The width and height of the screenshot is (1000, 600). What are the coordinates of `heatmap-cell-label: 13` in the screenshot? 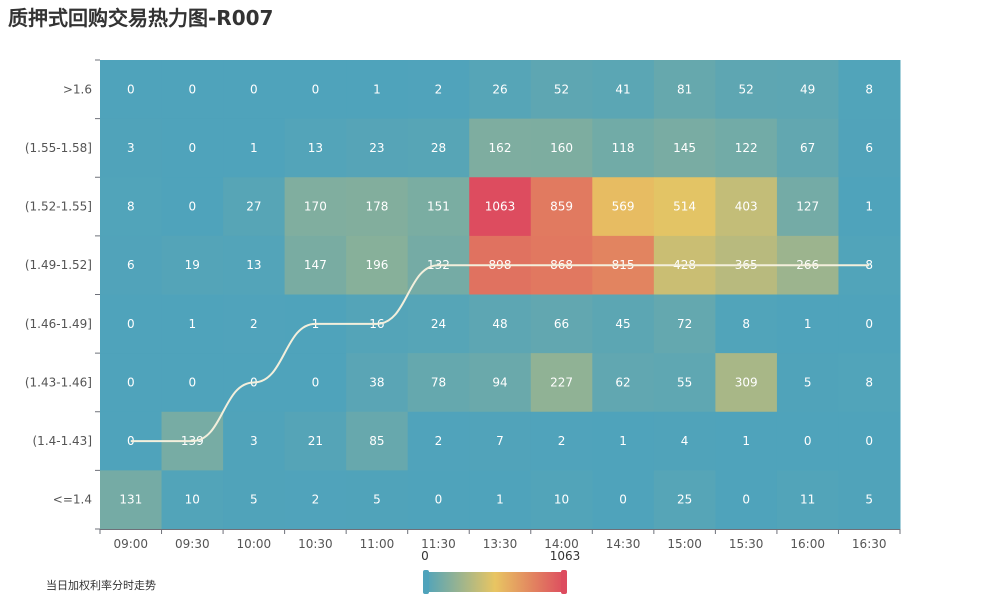 It's located at (315, 148).